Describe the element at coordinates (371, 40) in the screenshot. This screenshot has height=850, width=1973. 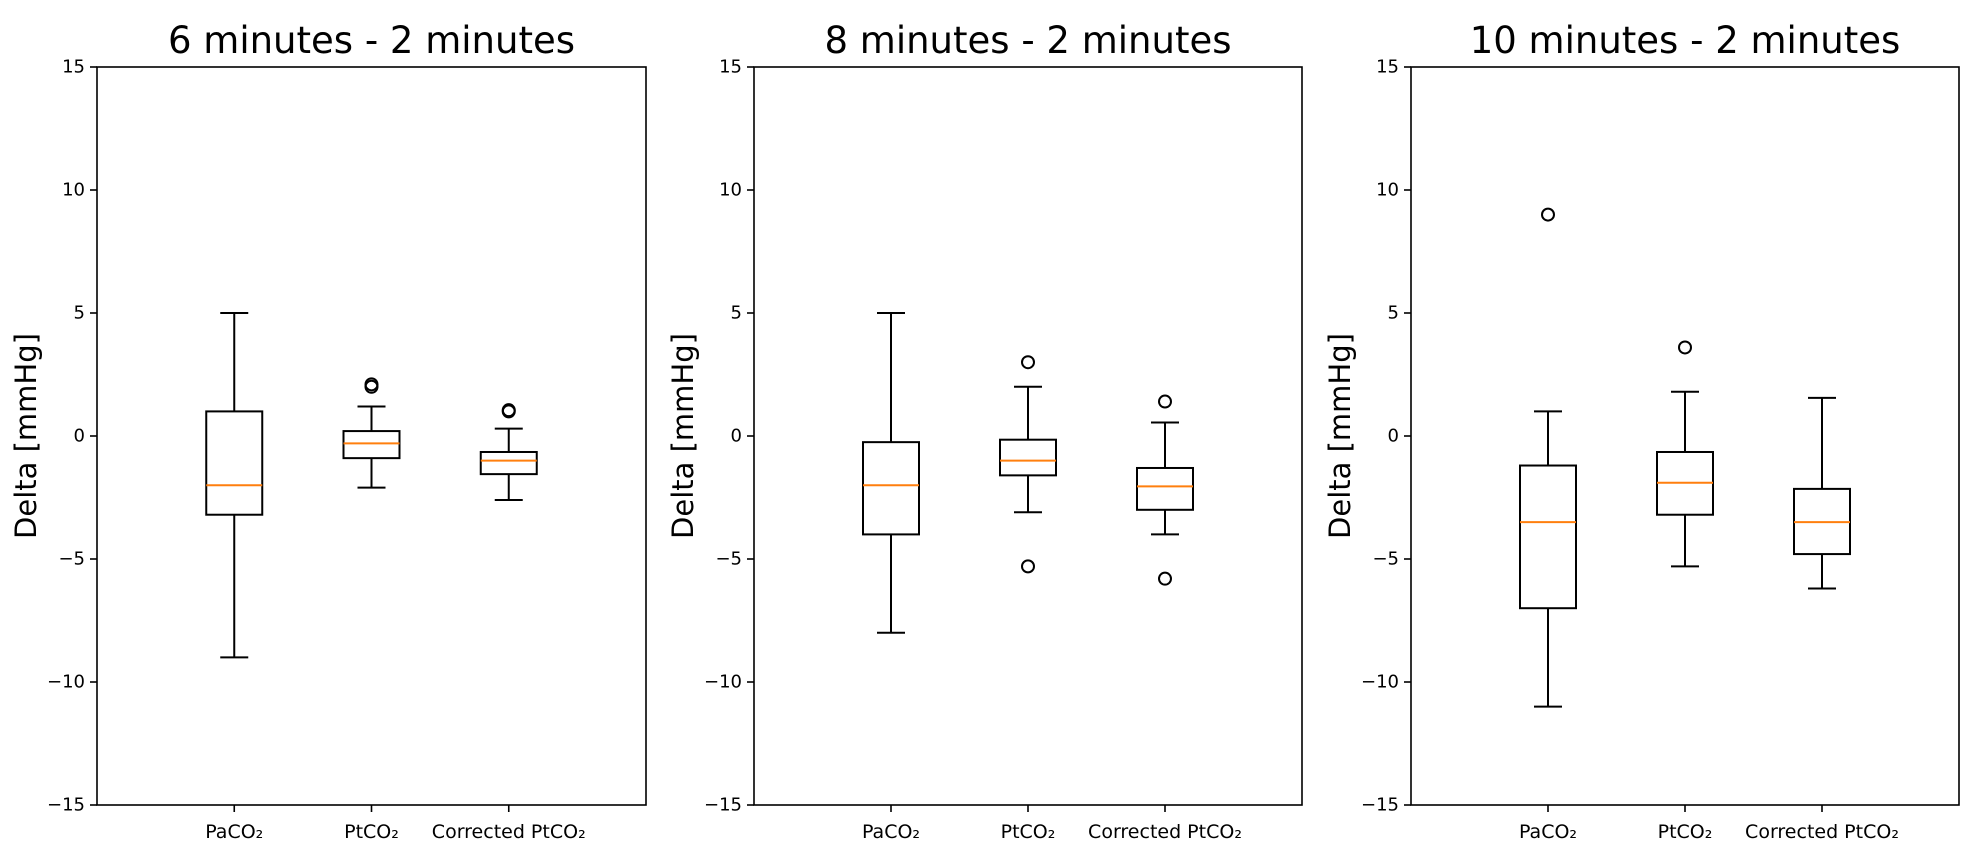
I see `chart-title: 6 minutes - 2 minutes` at that location.